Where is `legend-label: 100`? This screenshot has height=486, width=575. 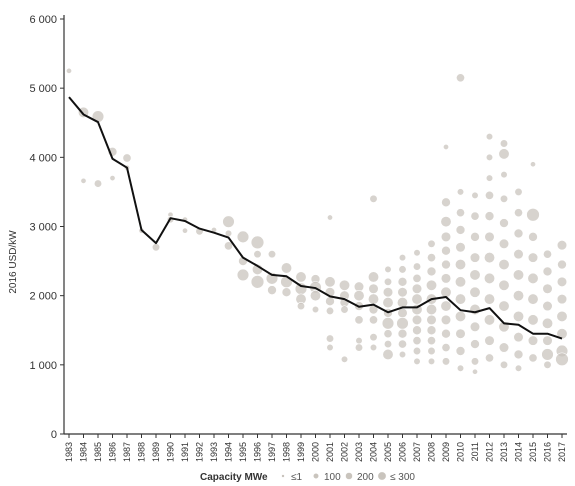
legend-label: 100 is located at coordinates (332, 477).